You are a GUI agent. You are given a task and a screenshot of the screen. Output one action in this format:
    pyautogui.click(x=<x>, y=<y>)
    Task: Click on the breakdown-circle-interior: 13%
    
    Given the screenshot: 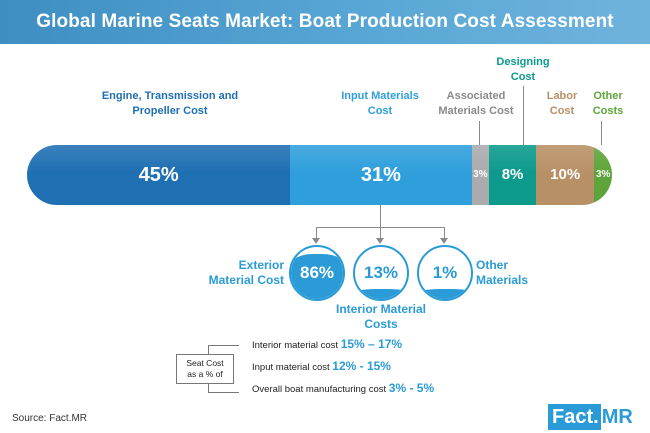 What is the action you would take?
    pyautogui.click(x=381, y=273)
    